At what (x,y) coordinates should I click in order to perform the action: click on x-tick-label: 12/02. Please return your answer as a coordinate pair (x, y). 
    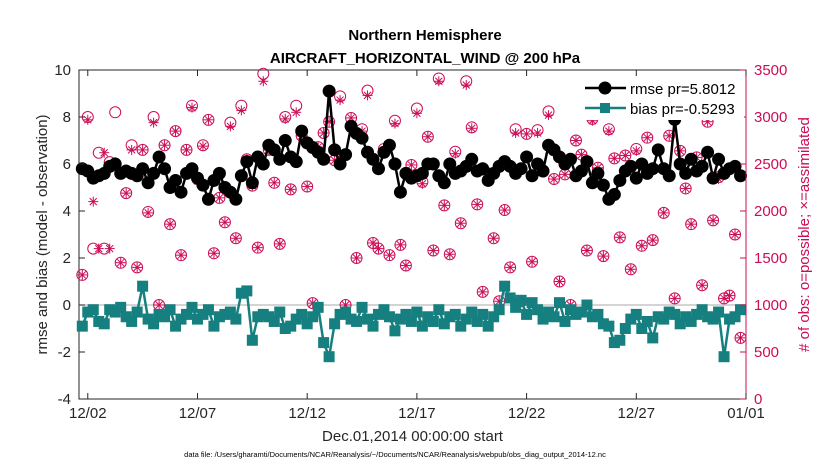
    Looking at the image, I should click on (88, 413).